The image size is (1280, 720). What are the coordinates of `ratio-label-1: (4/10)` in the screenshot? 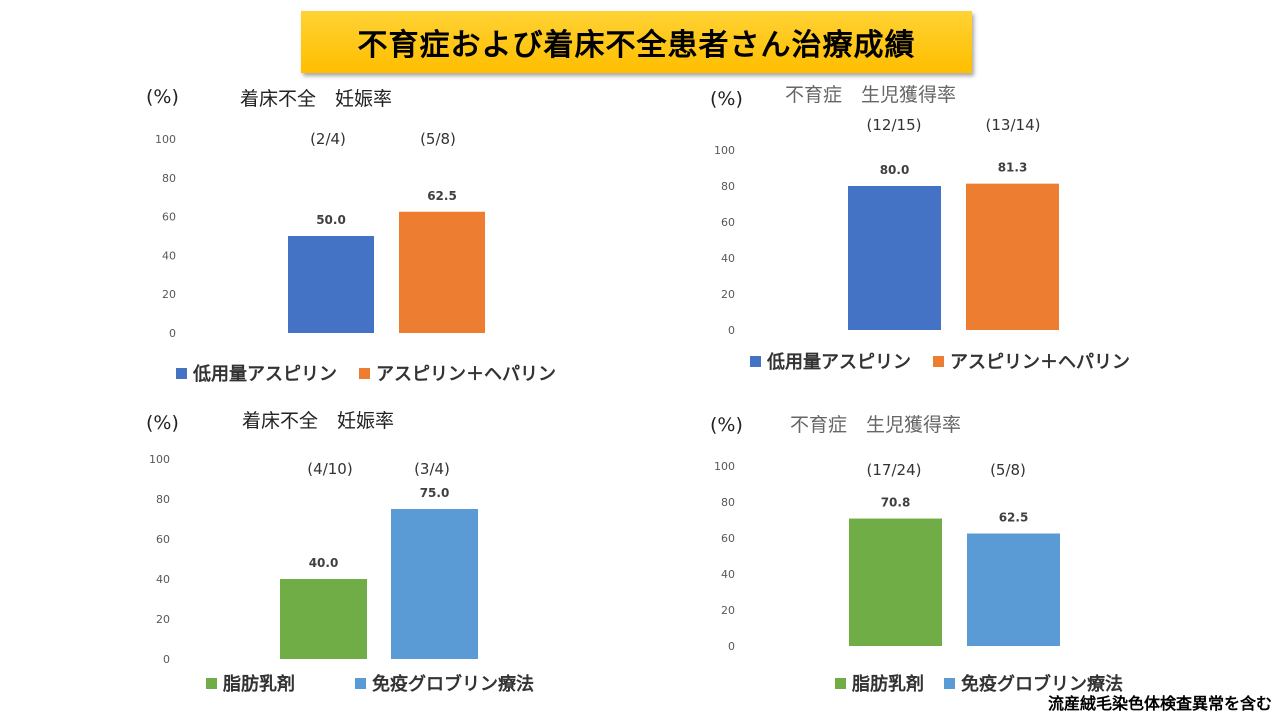 It's located at (330, 469).